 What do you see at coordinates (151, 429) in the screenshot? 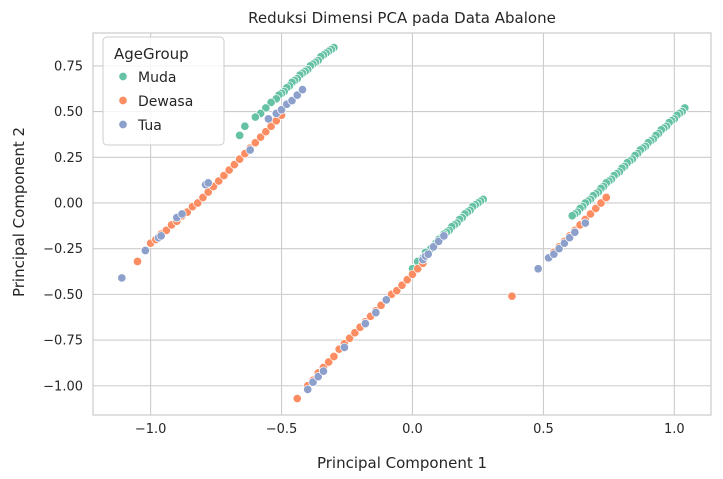
I see `x-tick-label: −1.0` at bounding box center [151, 429].